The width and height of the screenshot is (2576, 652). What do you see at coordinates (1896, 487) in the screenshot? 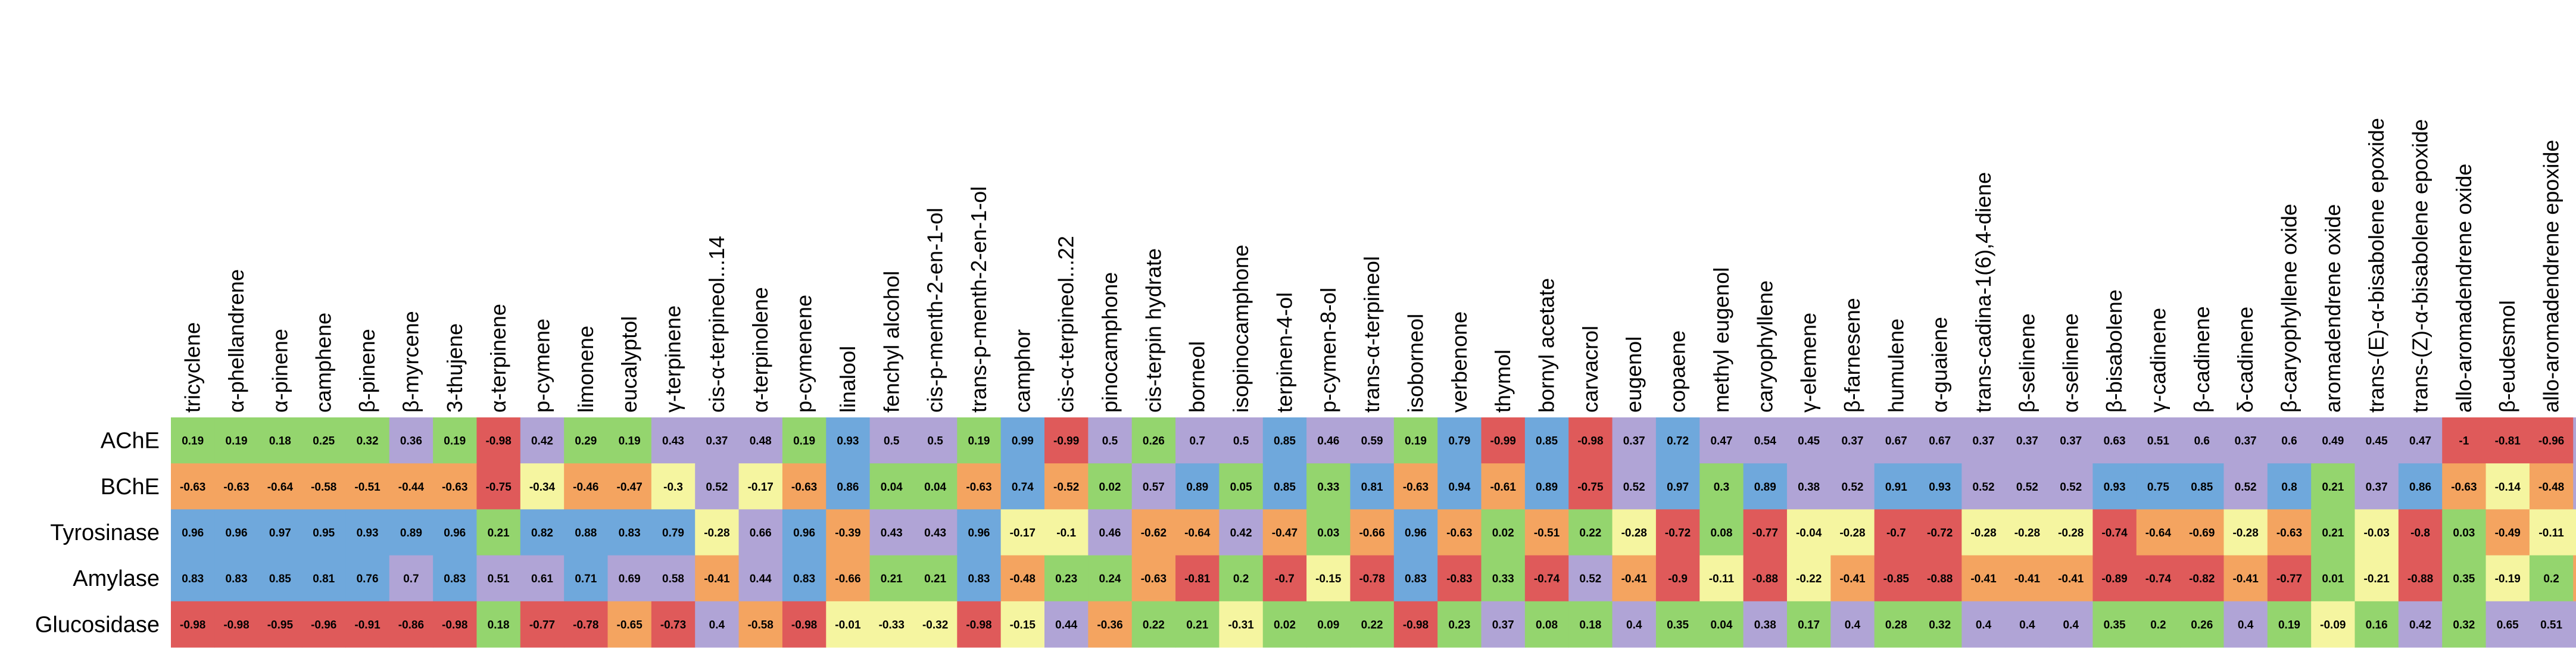
I see `cell-value-label: 0.91` at bounding box center [1896, 487].